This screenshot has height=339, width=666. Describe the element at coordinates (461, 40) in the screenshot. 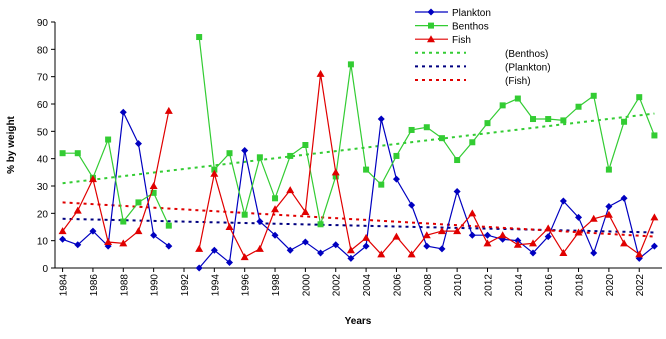

I see `legend-label: Fish` at that location.